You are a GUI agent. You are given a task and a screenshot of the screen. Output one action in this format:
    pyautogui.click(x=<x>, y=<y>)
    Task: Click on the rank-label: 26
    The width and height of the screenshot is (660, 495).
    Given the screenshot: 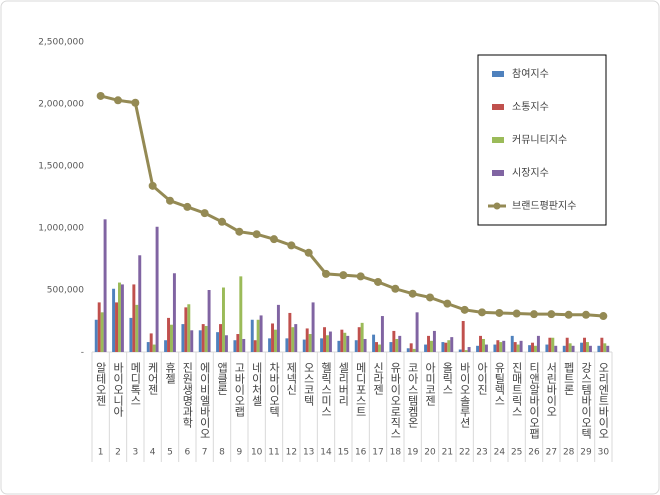 What is the action you would take?
    pyautogui.click(x=534, y=453)
    